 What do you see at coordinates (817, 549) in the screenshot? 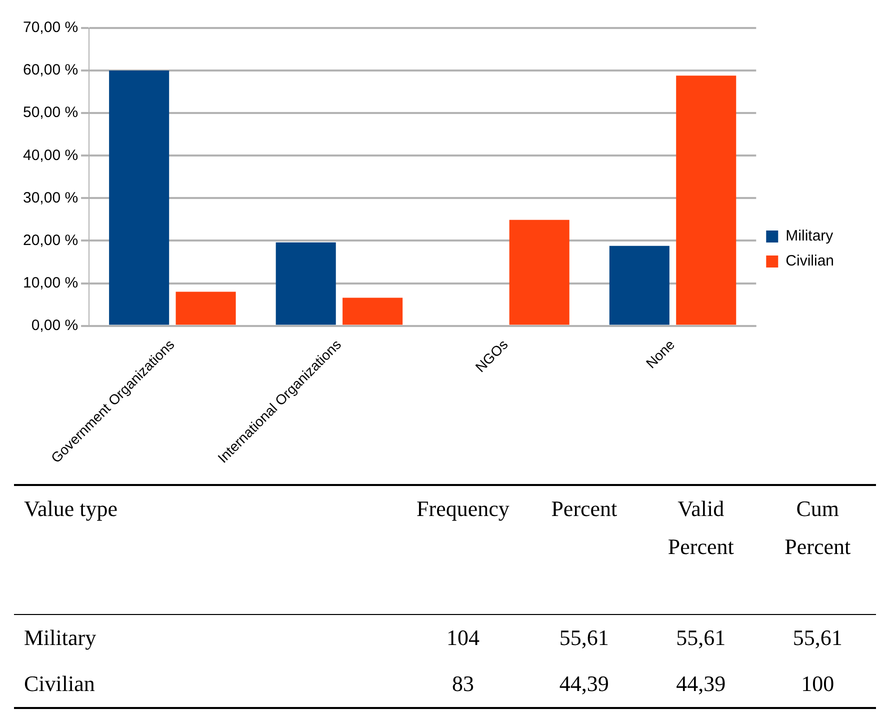
I see `text: Cum Percent` at bounding box center [817, 549].